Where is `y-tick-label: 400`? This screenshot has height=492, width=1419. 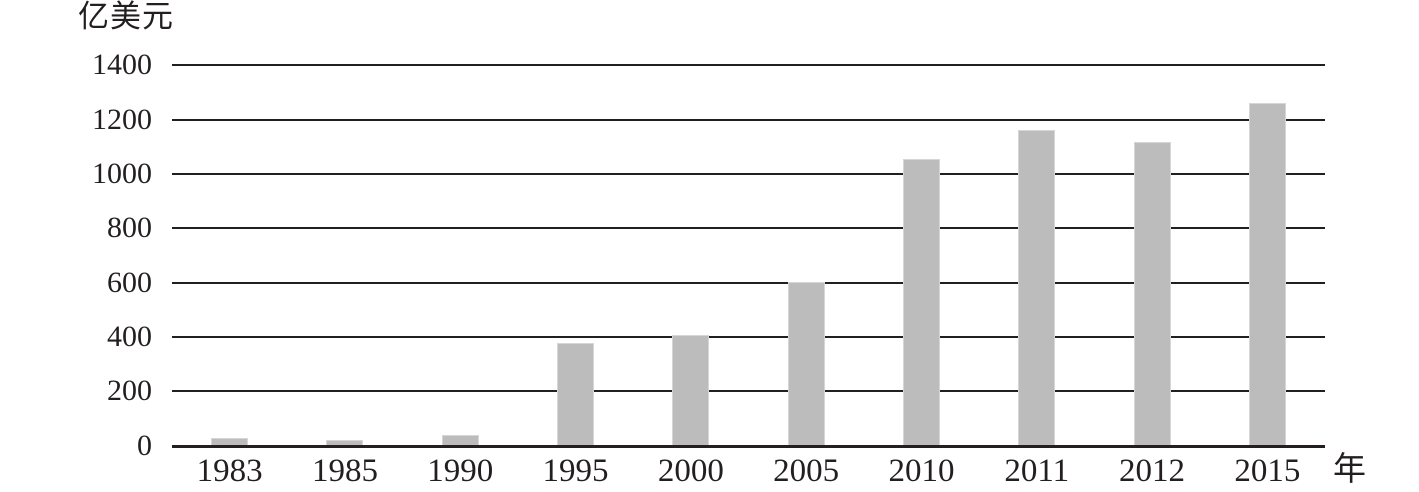 y-tick-label: 400 is located at coordinates (129, 336).